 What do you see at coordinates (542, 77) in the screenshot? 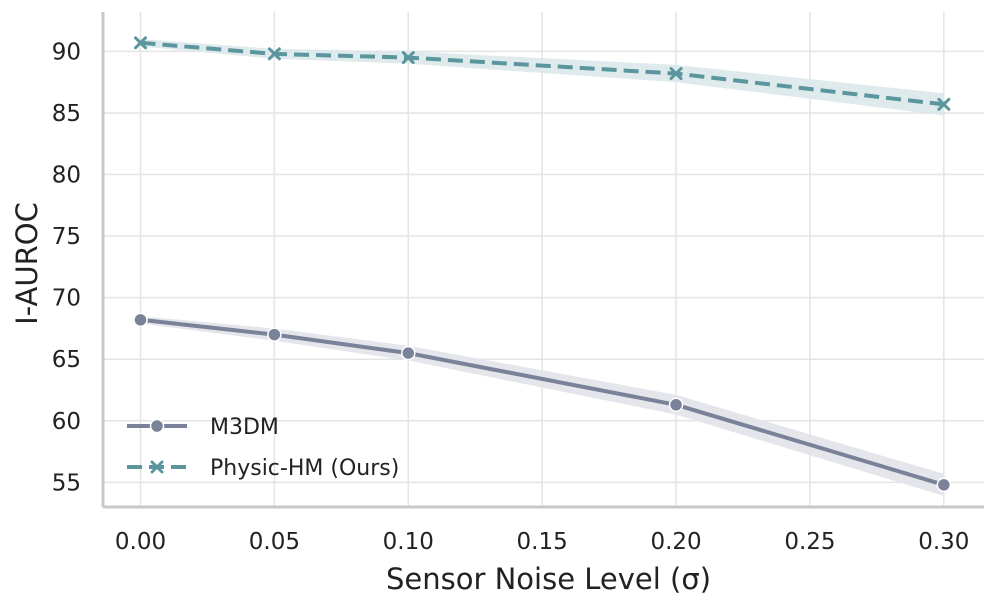
I see `physic-hm-ours-confidence-band` at bounding box center [542, 77].